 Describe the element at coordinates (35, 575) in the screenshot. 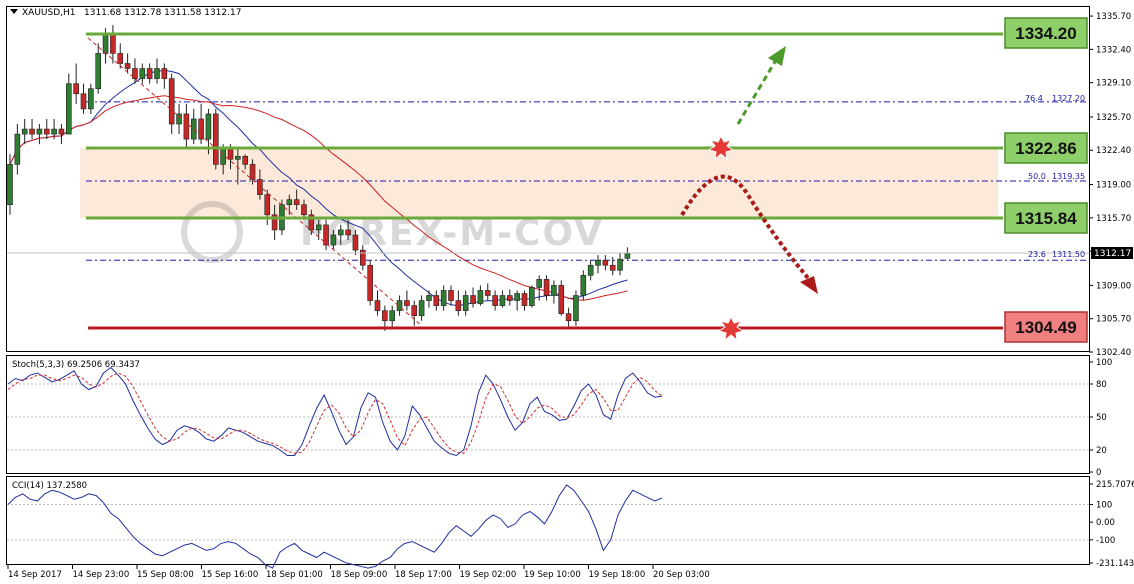

I see `time-tick-label: 14 Sep 2017` at that location.